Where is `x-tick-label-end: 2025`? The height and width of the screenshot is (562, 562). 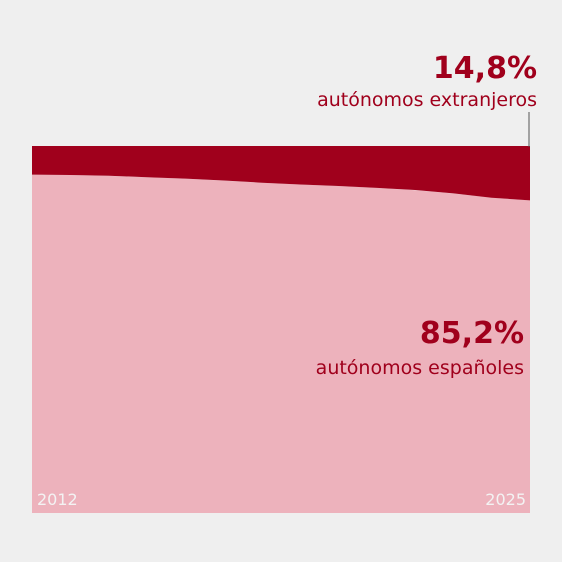 x-tick-label-end: 2025 is located at coordinates (505, 499).